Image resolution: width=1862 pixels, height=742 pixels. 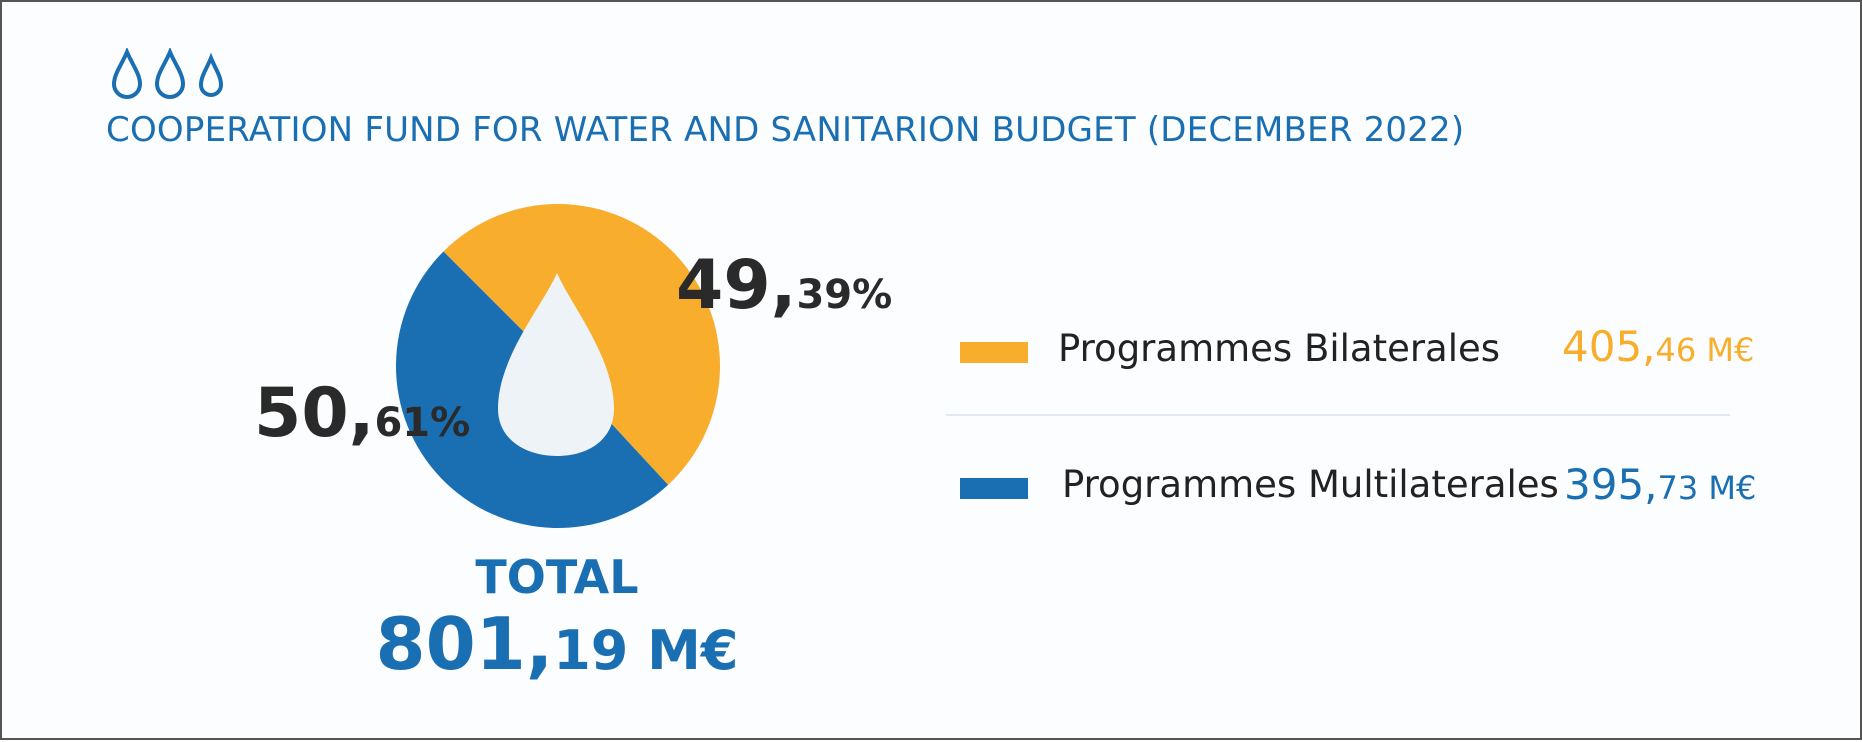 I want to click on slice-label-multilateral: 49,39%, so click(x=784, y=286).